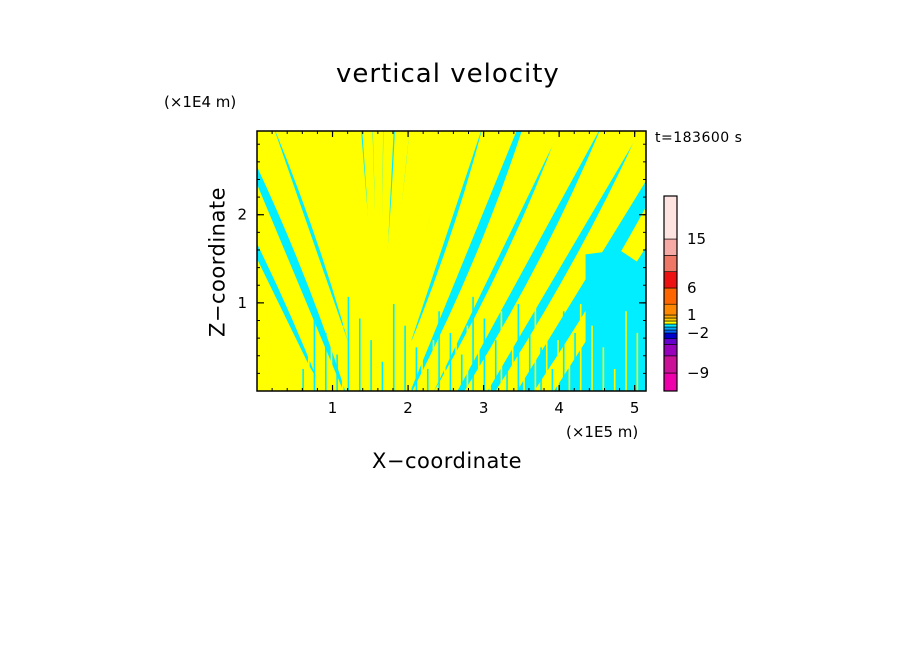  I want to click on colorbar: 15 6 1−2 −9, so click(686, 293).